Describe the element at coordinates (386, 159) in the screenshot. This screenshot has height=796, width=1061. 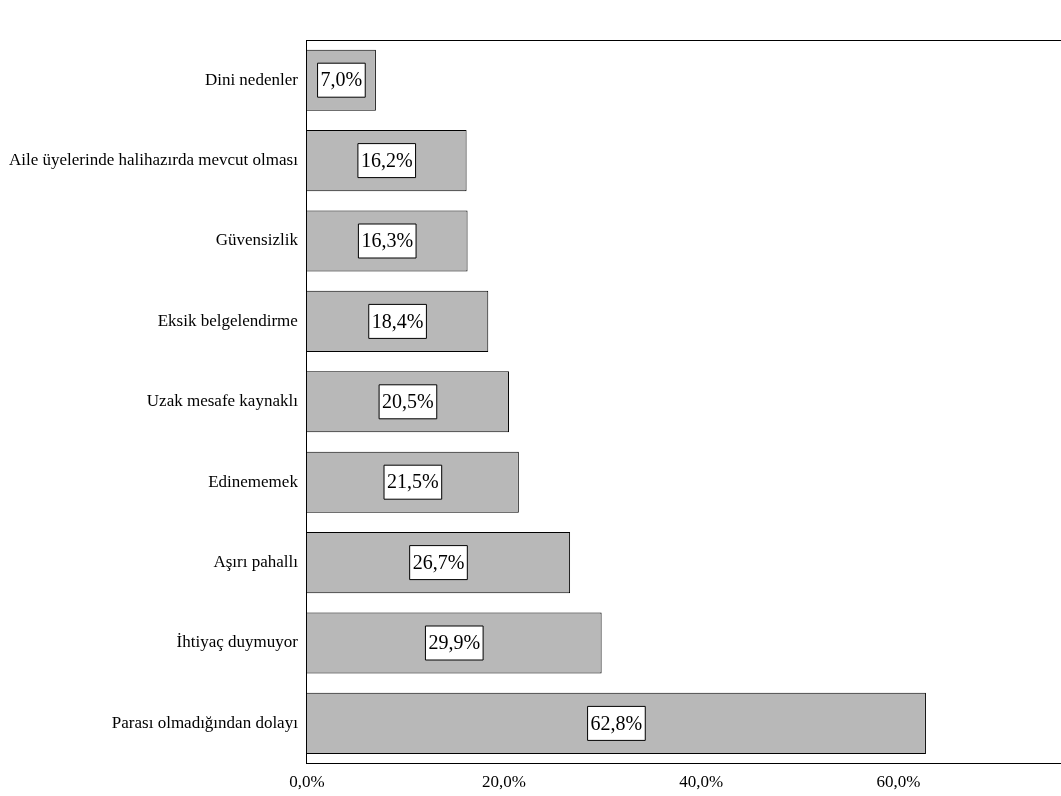
I see `data-label: 16,2%` at that location.